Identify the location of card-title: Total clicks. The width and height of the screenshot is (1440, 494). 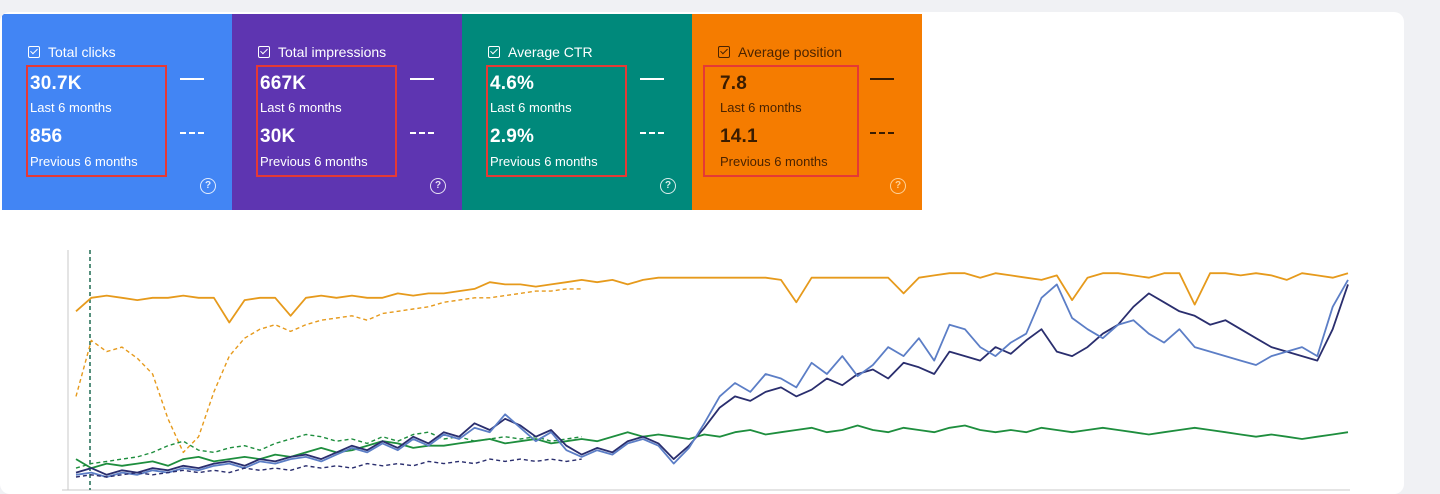
(82, 52).